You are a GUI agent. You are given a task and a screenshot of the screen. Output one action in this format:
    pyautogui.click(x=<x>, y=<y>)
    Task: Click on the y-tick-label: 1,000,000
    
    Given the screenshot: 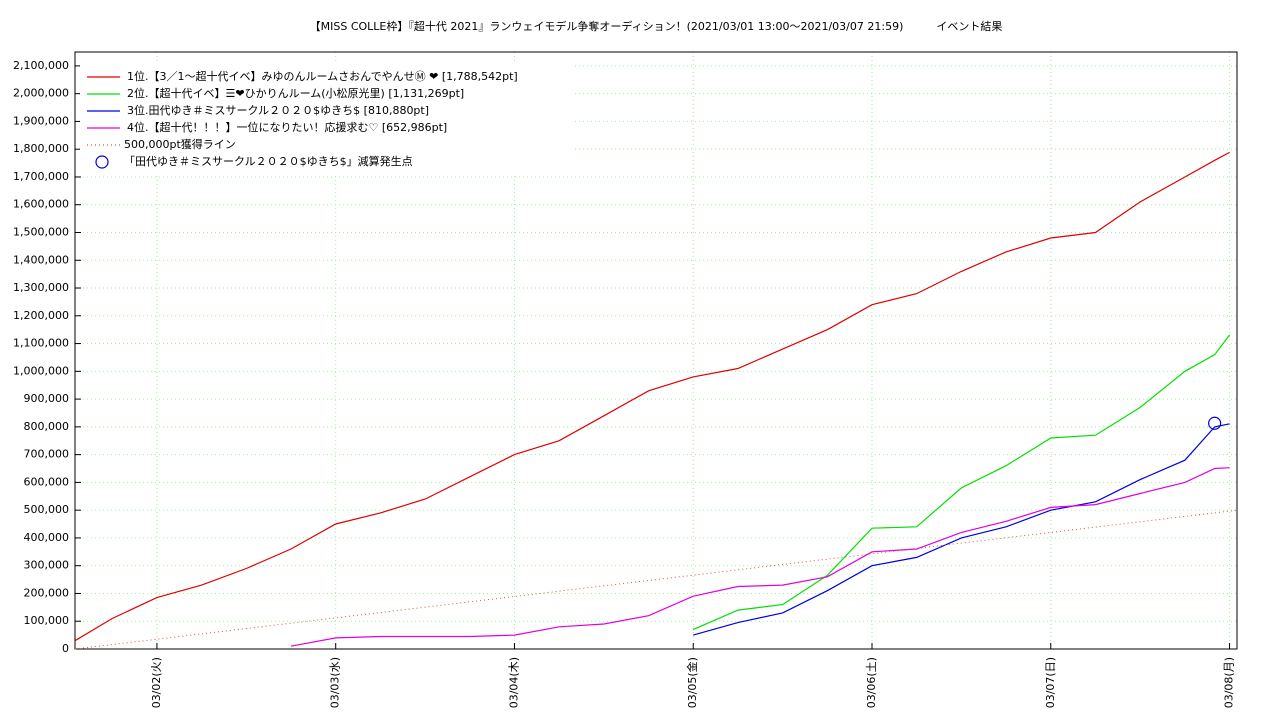 What is the action you would take?
    pyautogui.click(x=41, y=370)
    